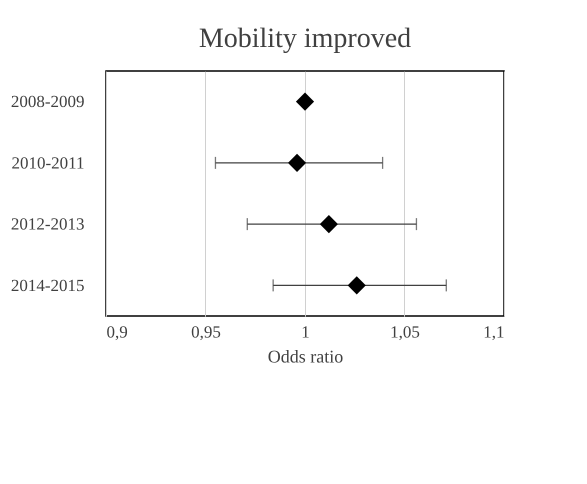  Describe the element at coordinates (117, 332) in the screenshot. I see `x-tick-label: 0,9` at that location.